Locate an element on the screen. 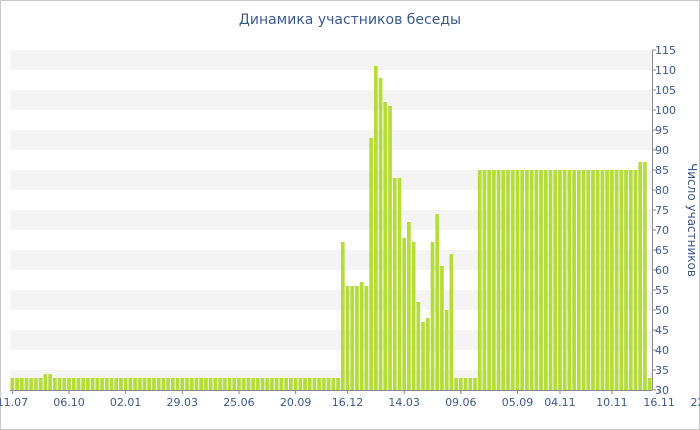 The width and height of the screenshot is (700, 430). x-tick-label: 04.11 is located at coordinates (560, 402).